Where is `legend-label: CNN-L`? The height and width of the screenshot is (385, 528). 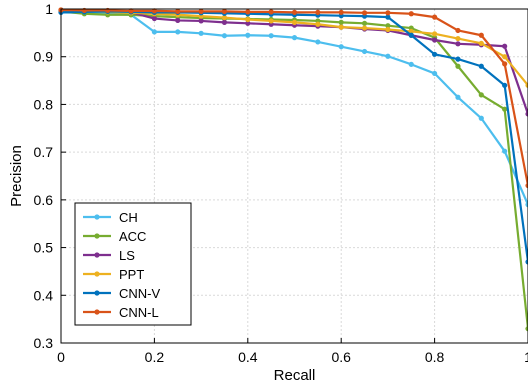
legend-label: CNN-L is located at coordinates (139, 312).